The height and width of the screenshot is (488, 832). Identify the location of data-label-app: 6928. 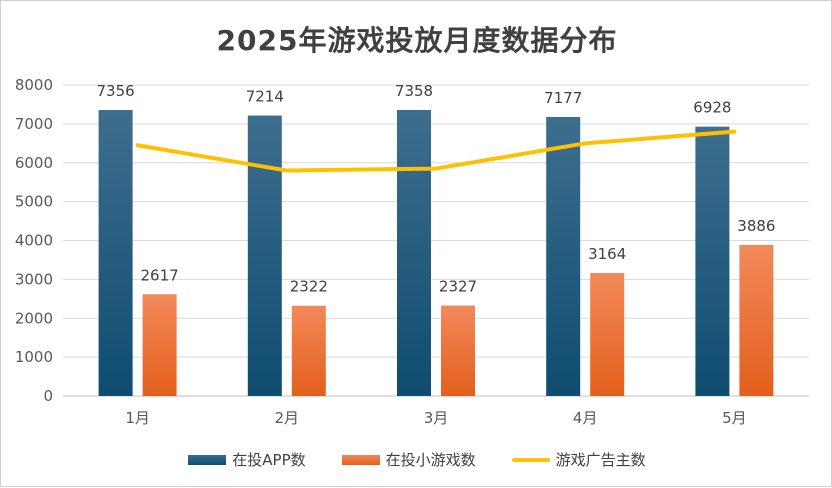
(712, 108).